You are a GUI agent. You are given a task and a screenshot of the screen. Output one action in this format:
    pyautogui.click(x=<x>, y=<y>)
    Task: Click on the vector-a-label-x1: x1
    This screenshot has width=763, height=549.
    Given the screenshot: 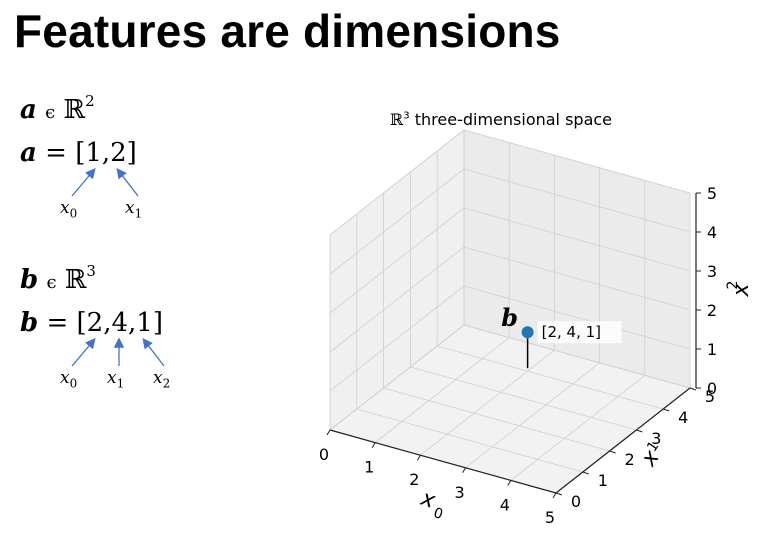 What is the action you would take?
    pyautogui.click(x=133, y=209)
    